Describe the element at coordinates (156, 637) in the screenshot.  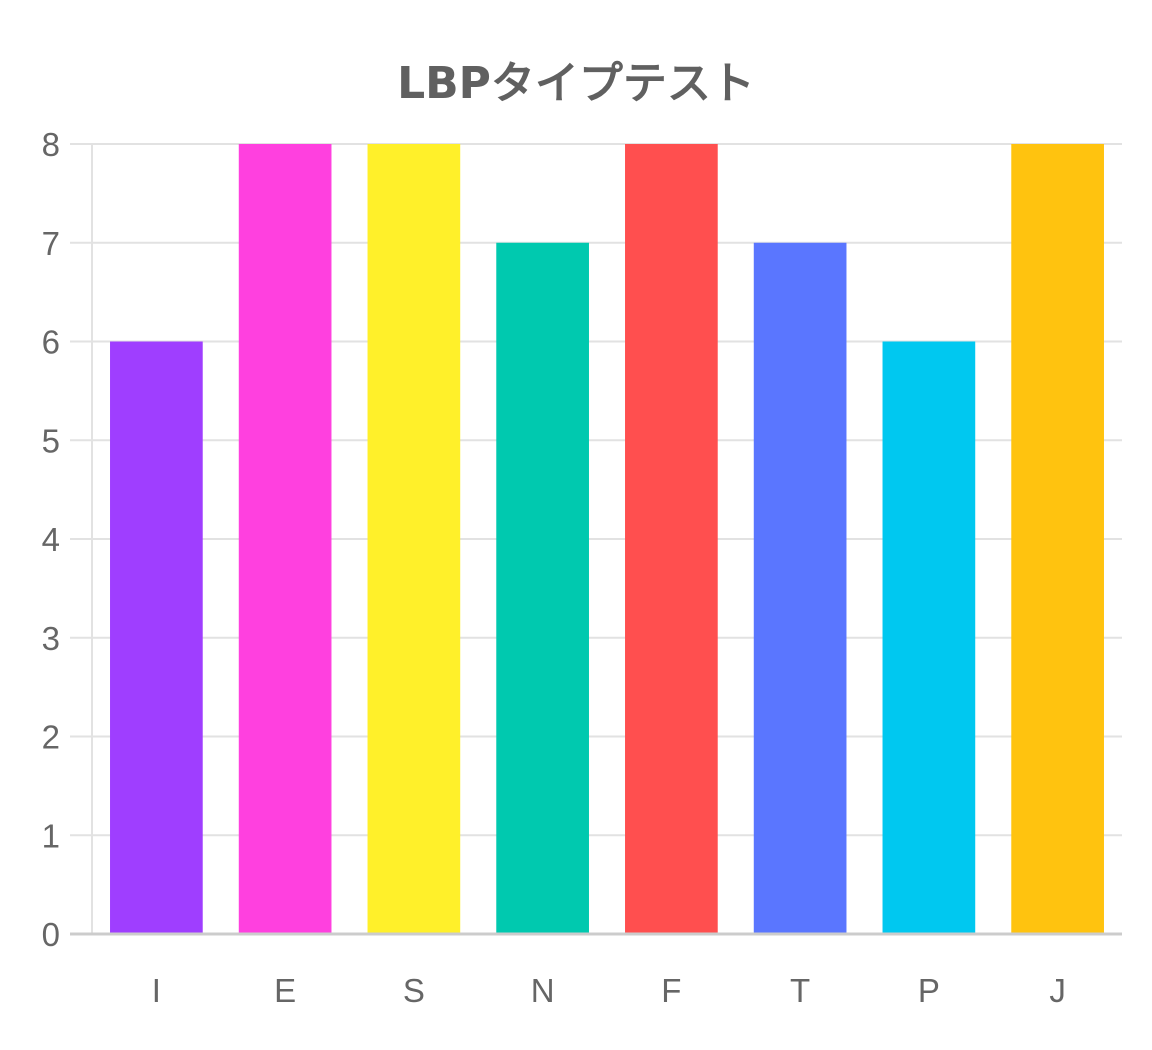
I see `bar-I` at that location.